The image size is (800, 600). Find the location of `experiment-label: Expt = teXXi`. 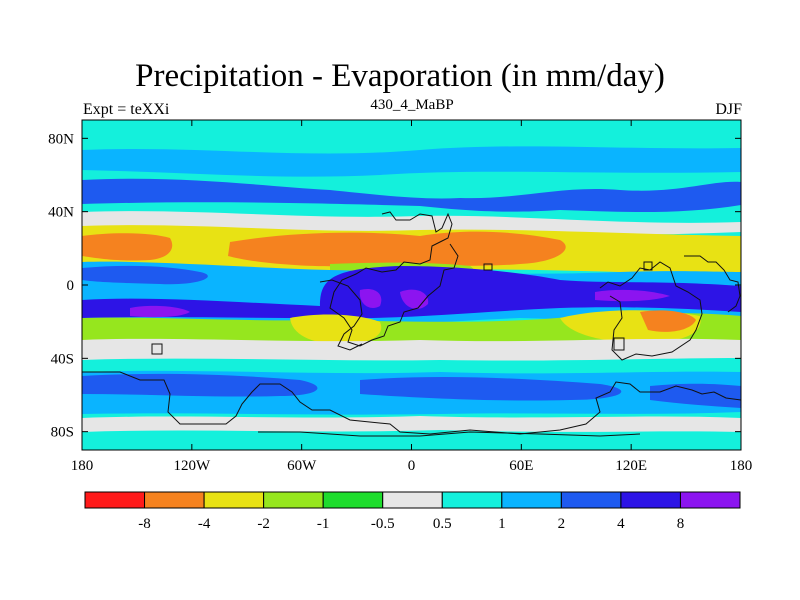

experiment-label: Expt = teXXi is located at coordinates (126, 109).